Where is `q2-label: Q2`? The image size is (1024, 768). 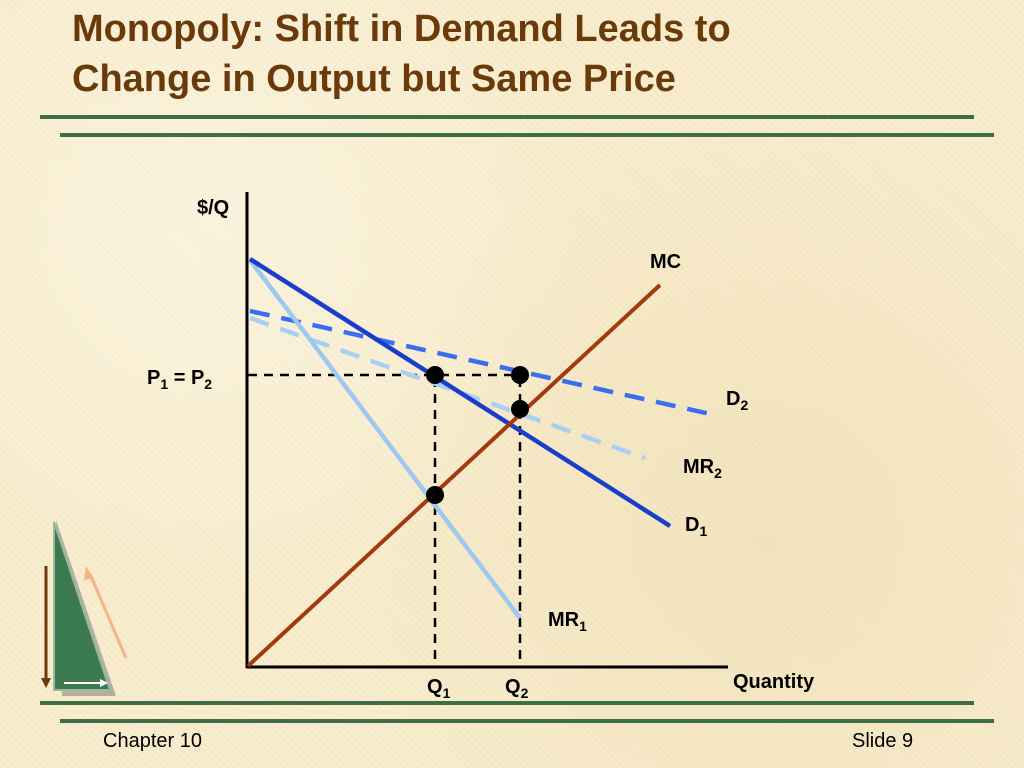
q2-label: Q2 is located at coordinates (517, 688).